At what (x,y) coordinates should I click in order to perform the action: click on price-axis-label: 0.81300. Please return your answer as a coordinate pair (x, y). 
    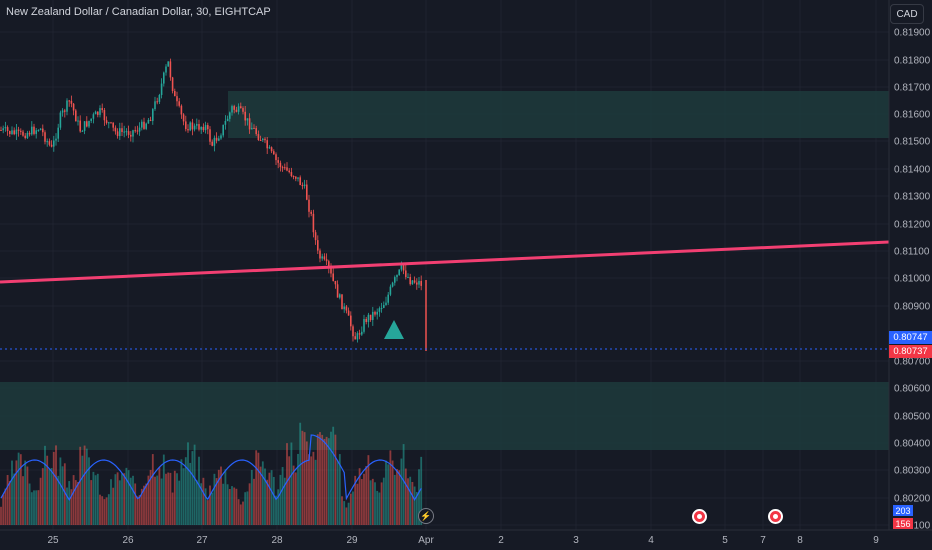
    Looking at the image, I should click on (912, 197).